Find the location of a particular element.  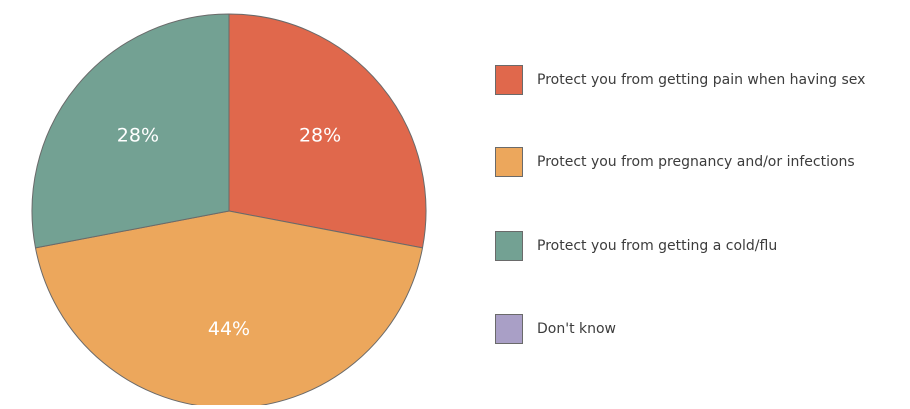

legend-label-dont-know: Don't know is located at coordinates (577, 329).